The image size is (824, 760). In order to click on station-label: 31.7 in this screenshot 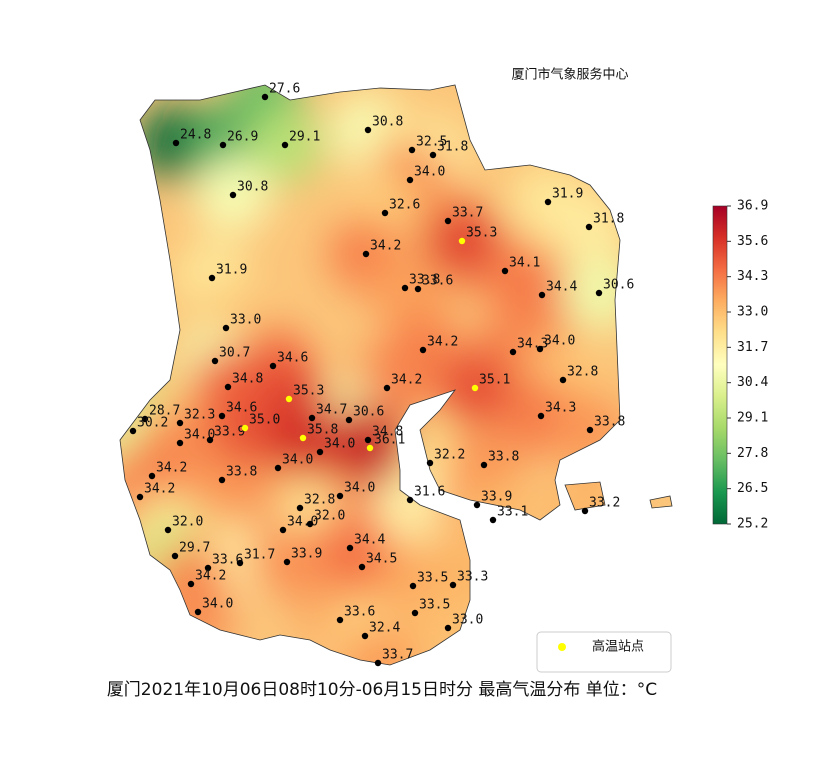, I will do `click(259, 555)`.